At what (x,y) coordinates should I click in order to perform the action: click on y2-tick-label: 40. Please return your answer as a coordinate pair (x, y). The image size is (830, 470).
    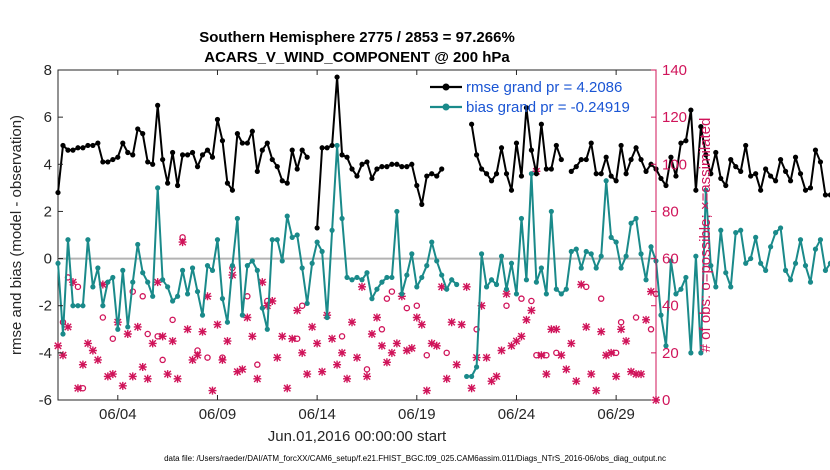
    Looking at the image, I should click on (670, 306).